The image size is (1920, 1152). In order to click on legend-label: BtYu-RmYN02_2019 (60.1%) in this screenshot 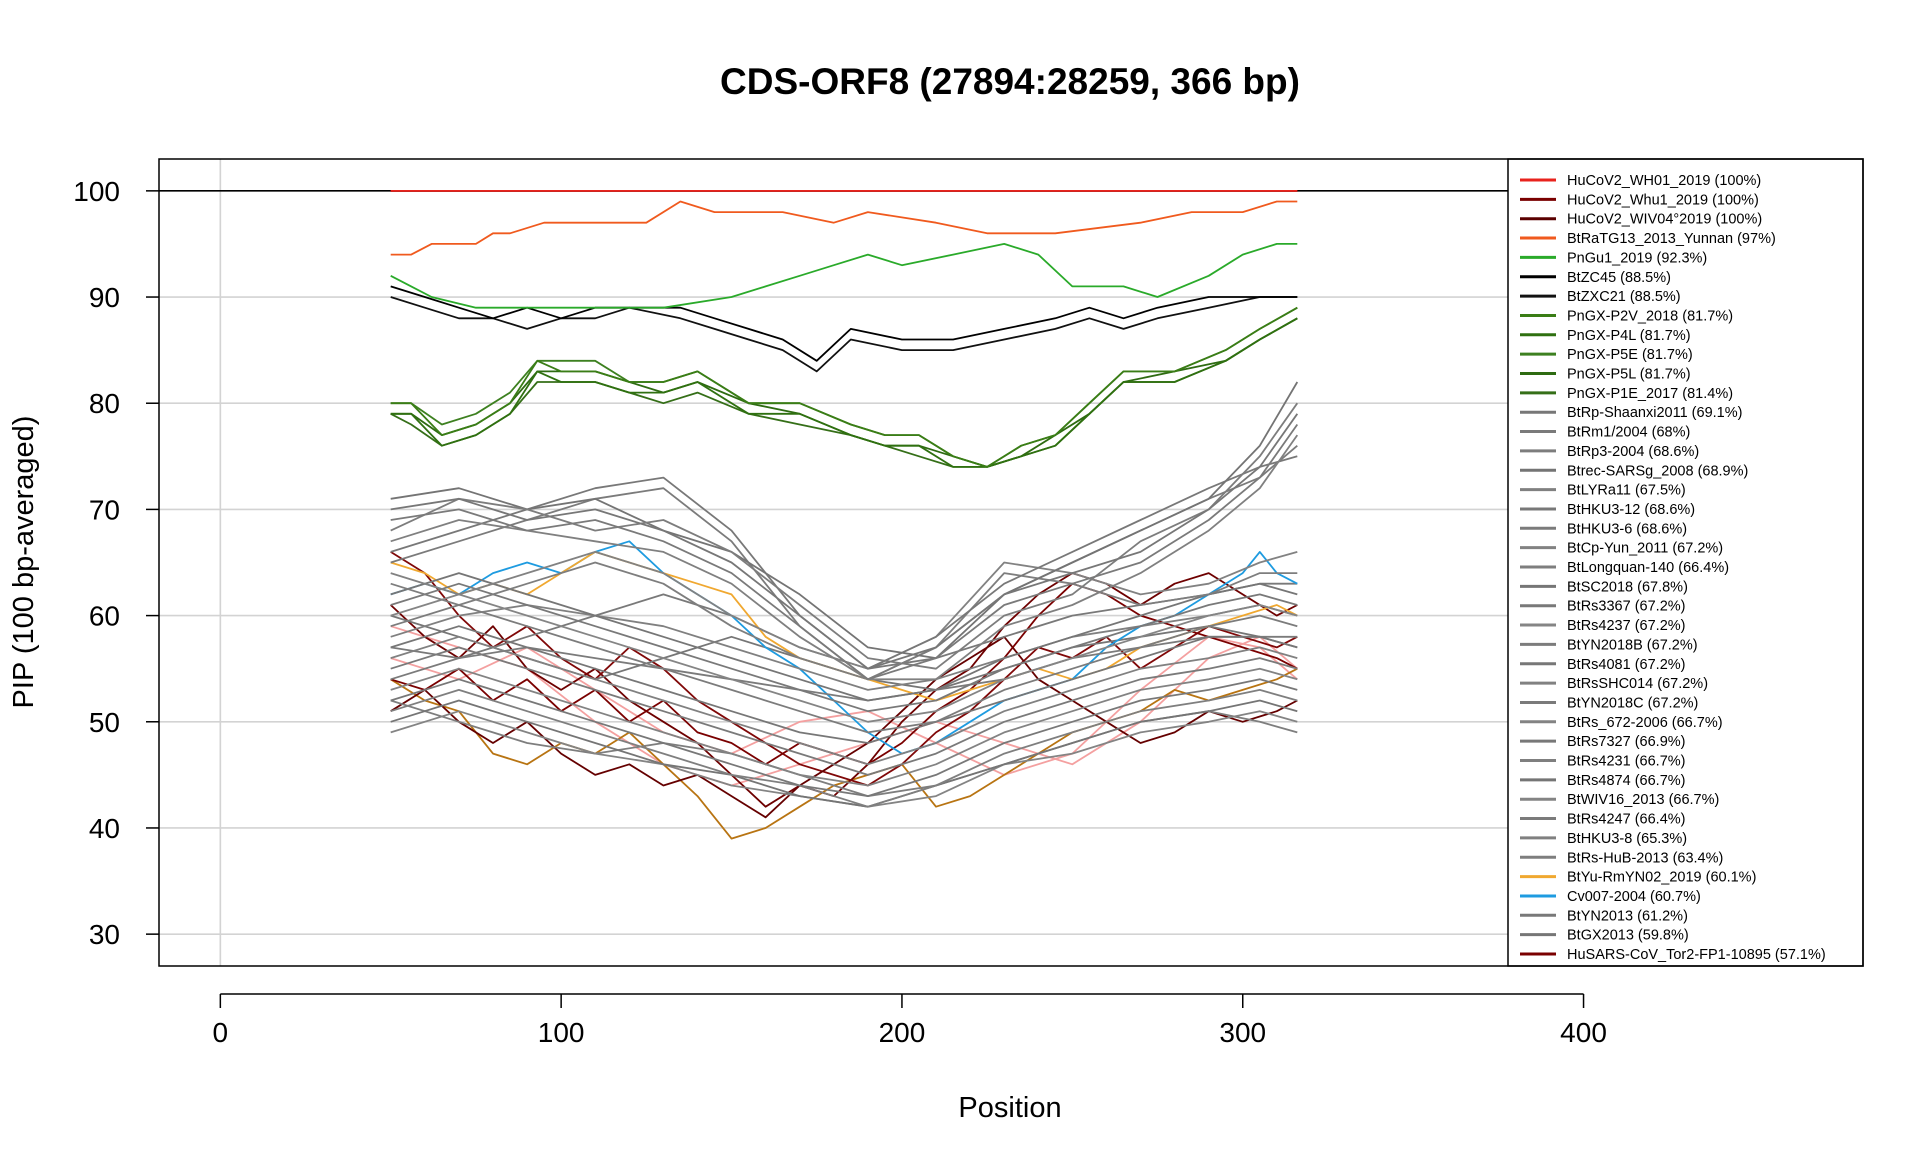, I will do `click(1661, 878)`.